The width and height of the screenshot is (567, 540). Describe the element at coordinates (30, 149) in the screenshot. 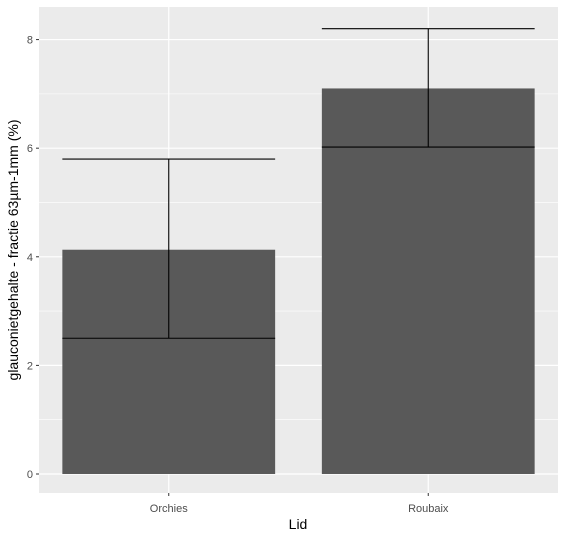

I see `y-tick-label: 6` at that location.